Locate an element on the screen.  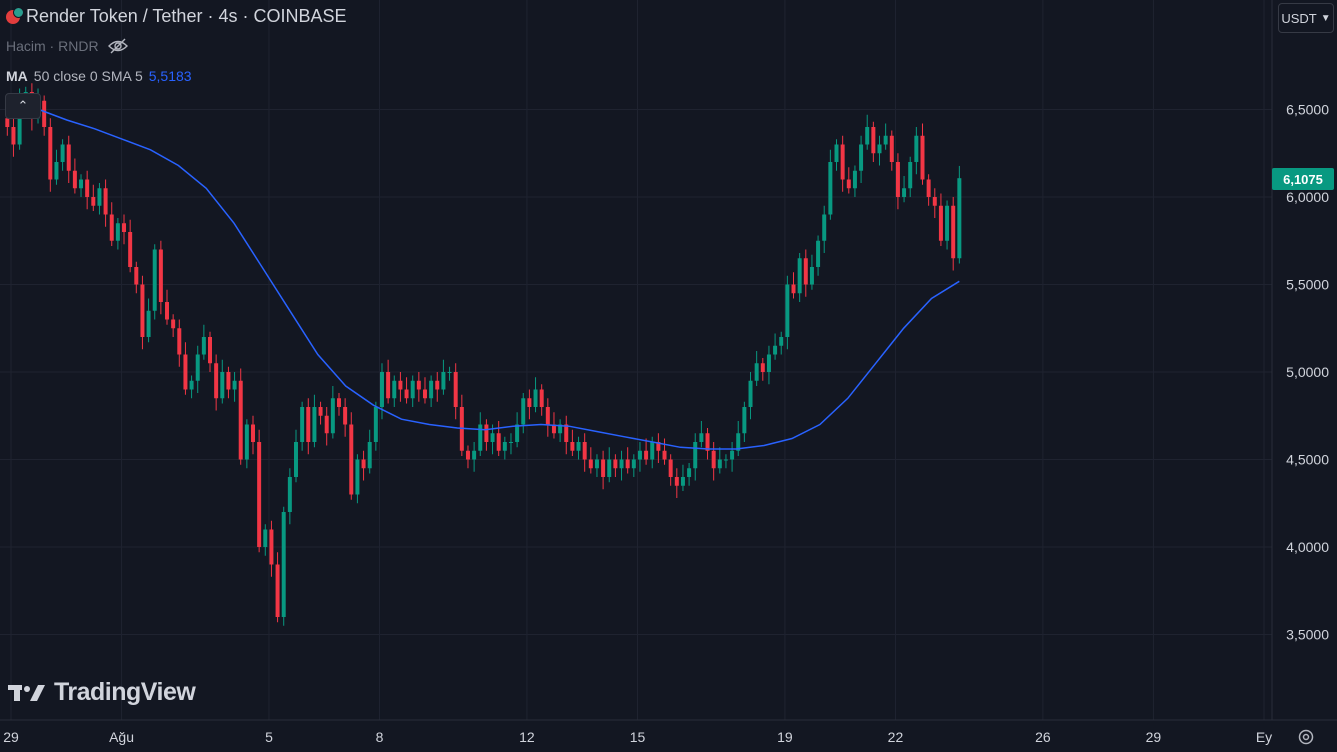
chevron-down-icon: ▼ is located at coordinates (1325, 18).